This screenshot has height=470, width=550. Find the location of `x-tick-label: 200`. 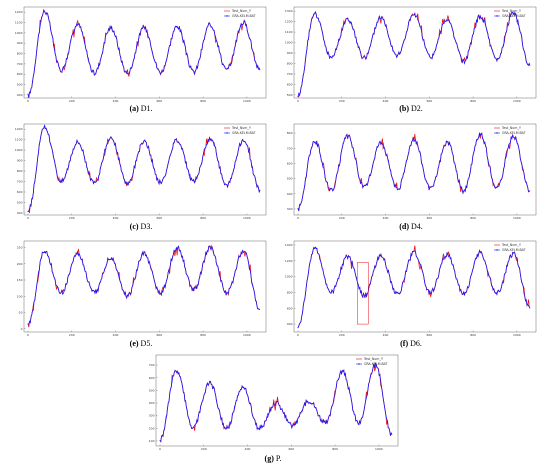

x-tick-label: 200 is located at coordinates (342, 101).